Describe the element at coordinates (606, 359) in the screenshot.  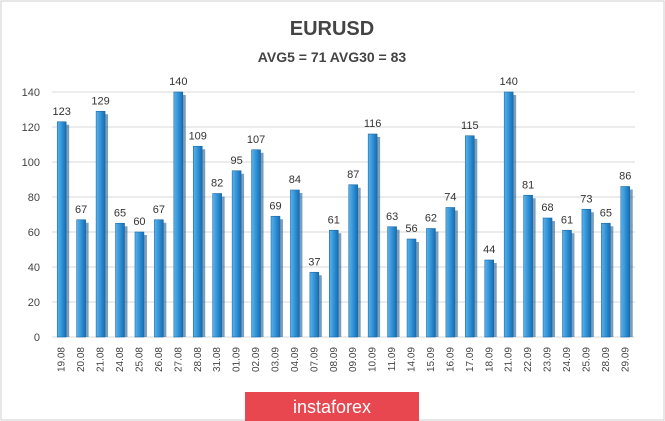
I see `x-tick-label: 28.09` at that location.